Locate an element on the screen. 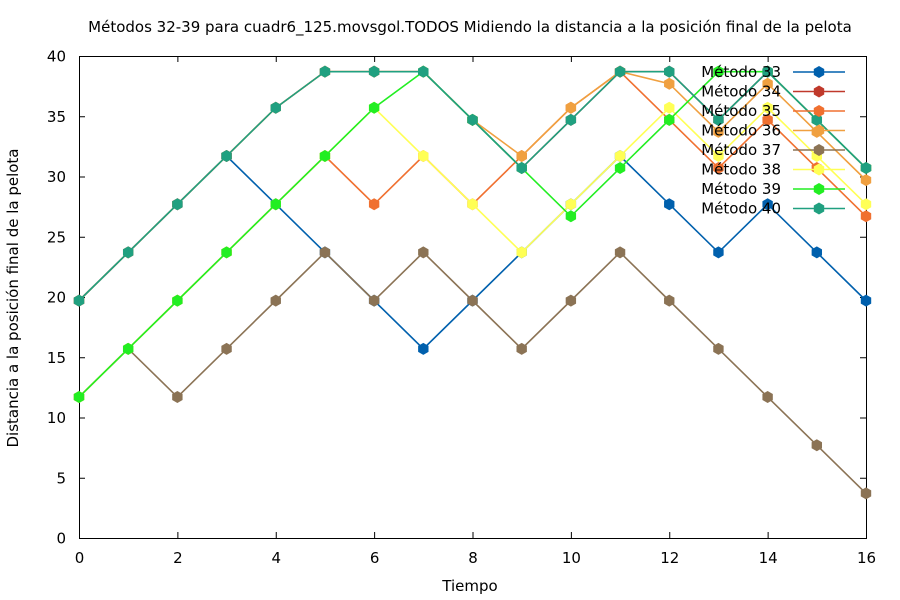 The height and width of the screenshot is (600, 900). x-axis-label: Tiempo is located at coordinates (469, 586).